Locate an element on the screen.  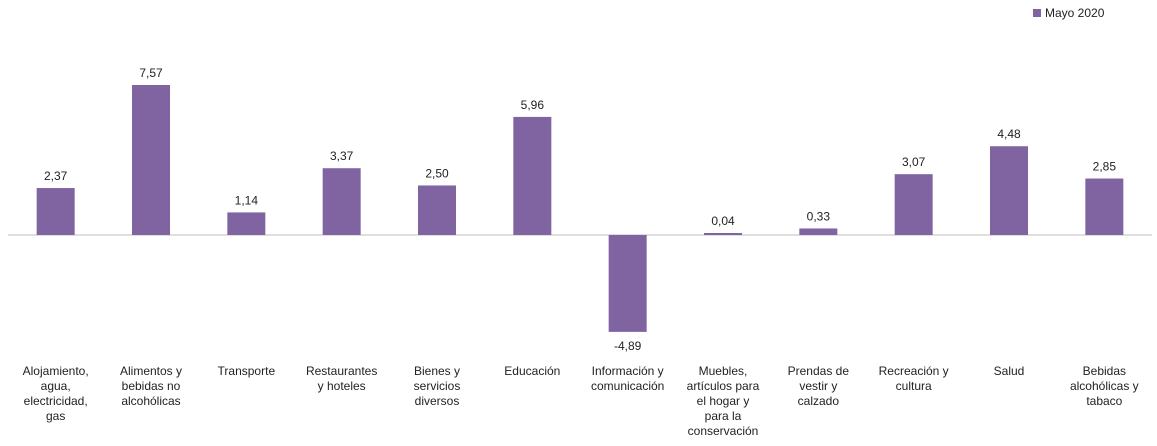
legend: Mayo 2020 is located at coordinates (1068, 13).